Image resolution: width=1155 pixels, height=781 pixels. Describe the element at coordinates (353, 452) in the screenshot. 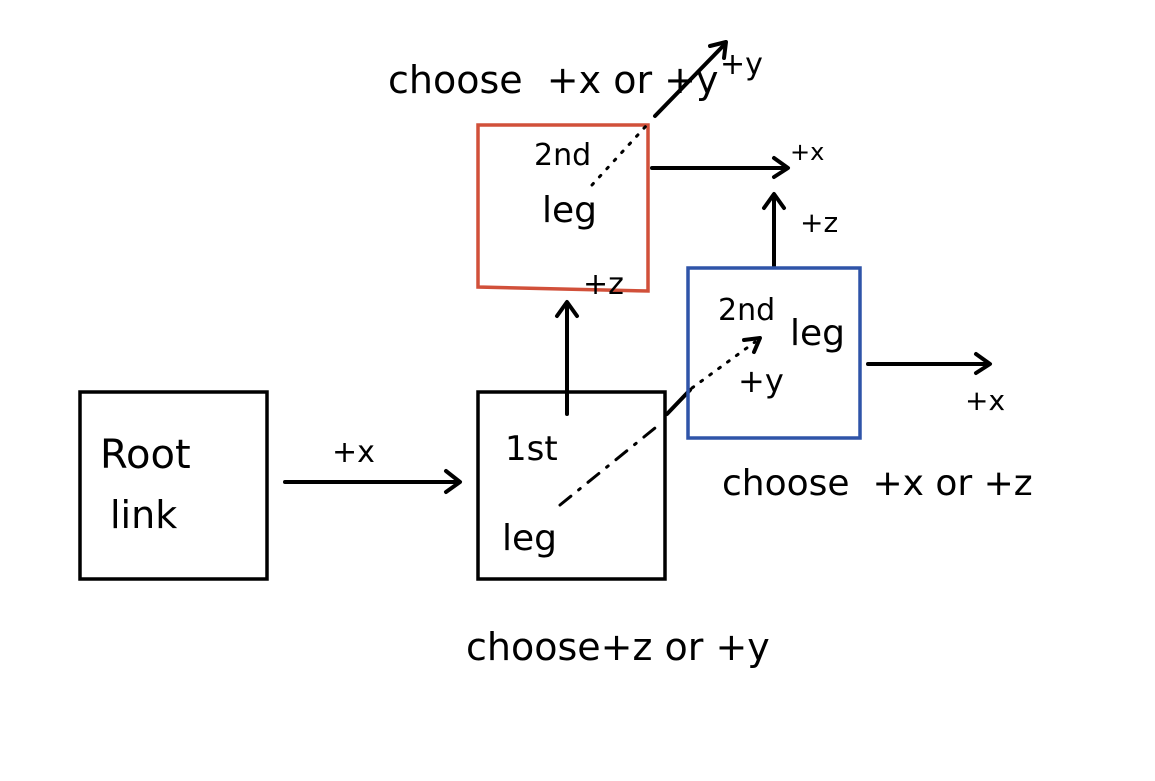

I see `edge-root-to-first-leg-label: +x` at that location.